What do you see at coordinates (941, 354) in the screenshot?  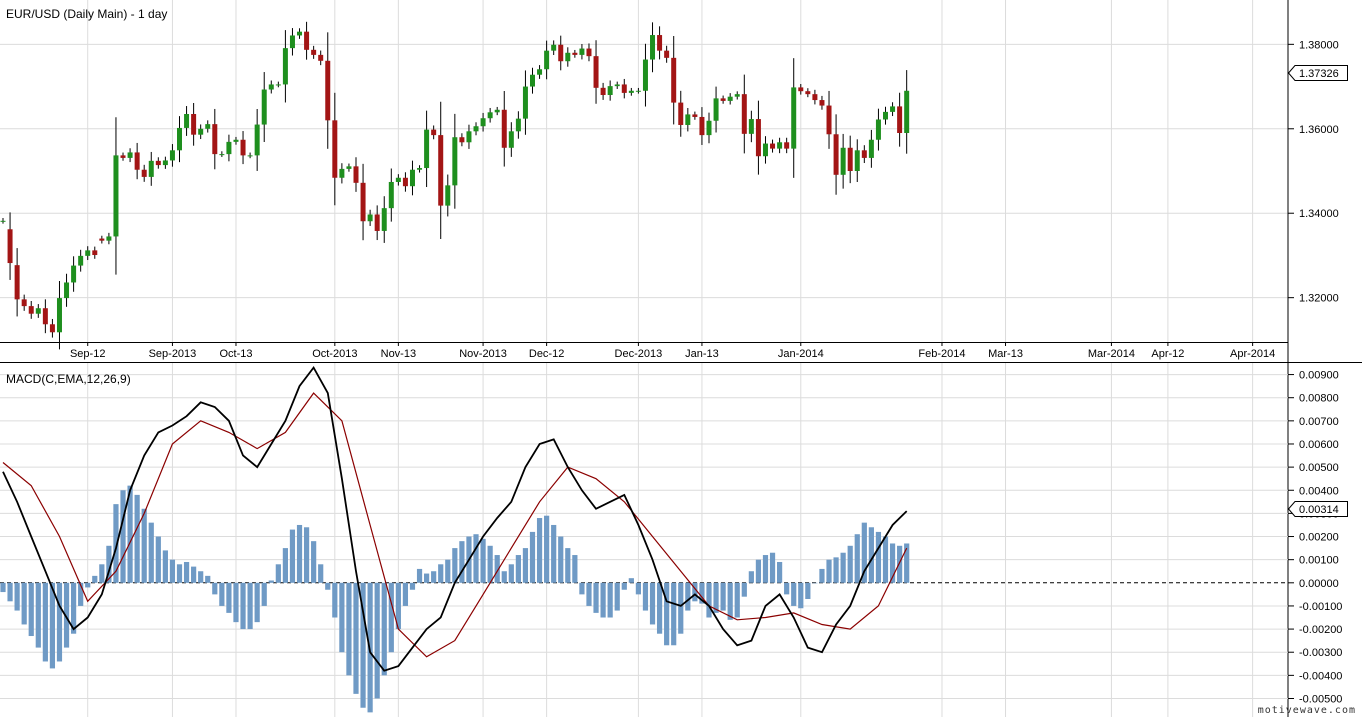 I see `time-tick-label: Feb-2014` at bounding box center [941, 354].